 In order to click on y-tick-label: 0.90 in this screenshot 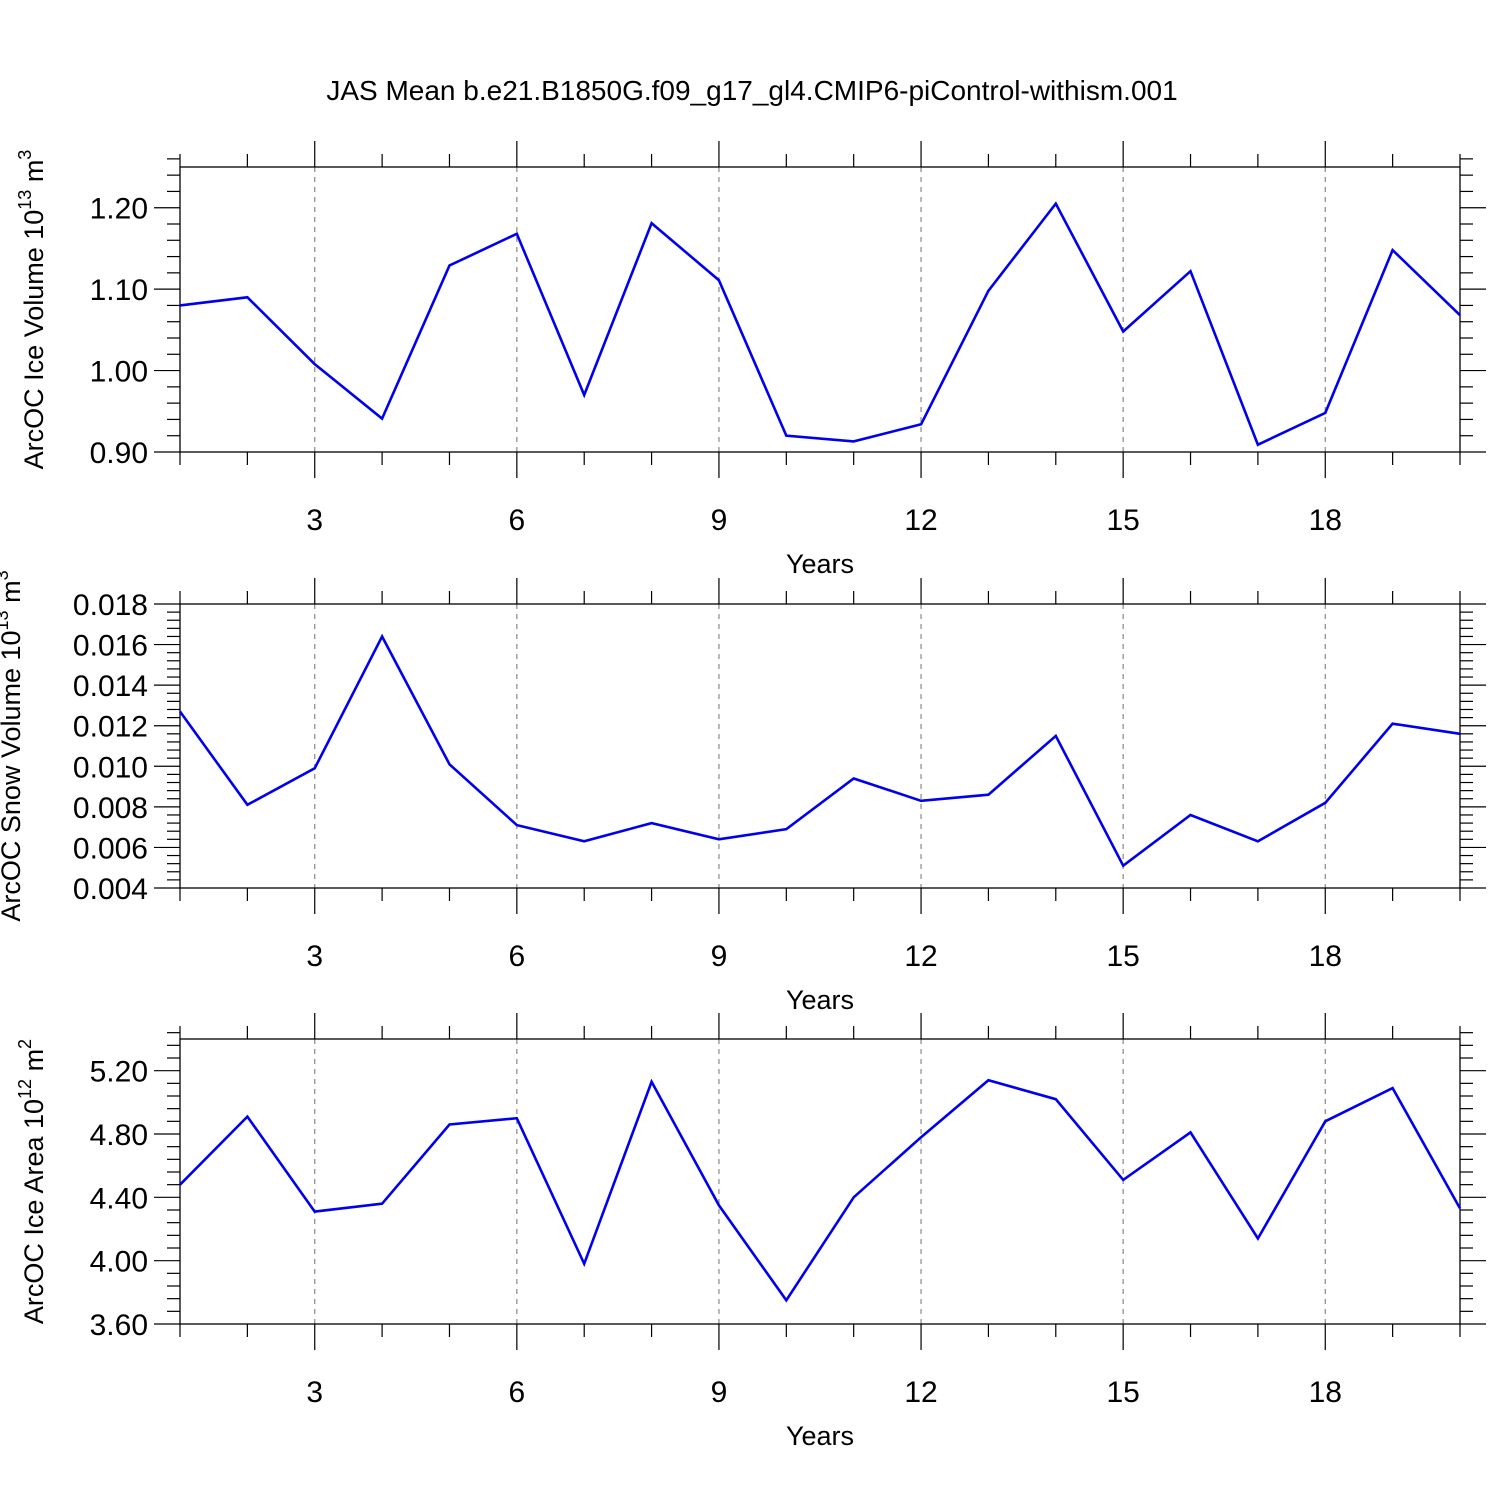, I will do `click(119, 453)`.